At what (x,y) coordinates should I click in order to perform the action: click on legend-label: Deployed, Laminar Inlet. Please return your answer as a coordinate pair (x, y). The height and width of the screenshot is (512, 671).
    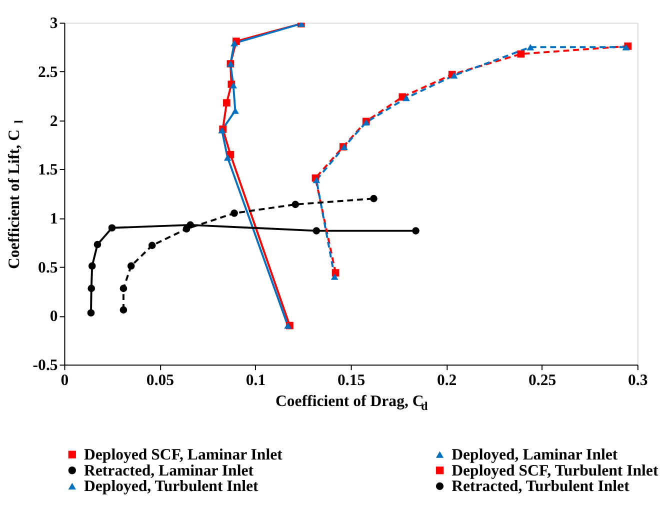
    Looking at the image, I should click on (535, 455).